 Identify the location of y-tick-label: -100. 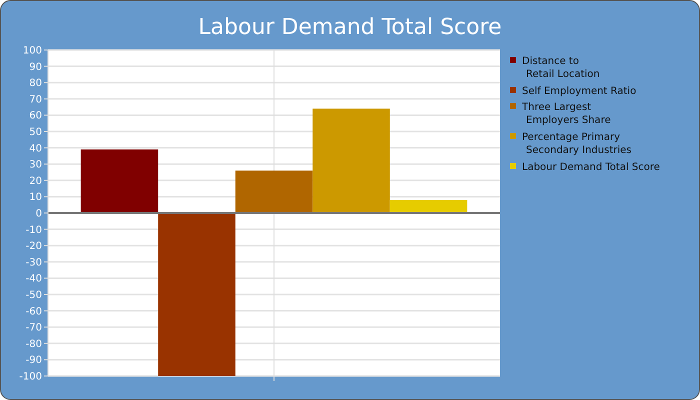
(30, 377).